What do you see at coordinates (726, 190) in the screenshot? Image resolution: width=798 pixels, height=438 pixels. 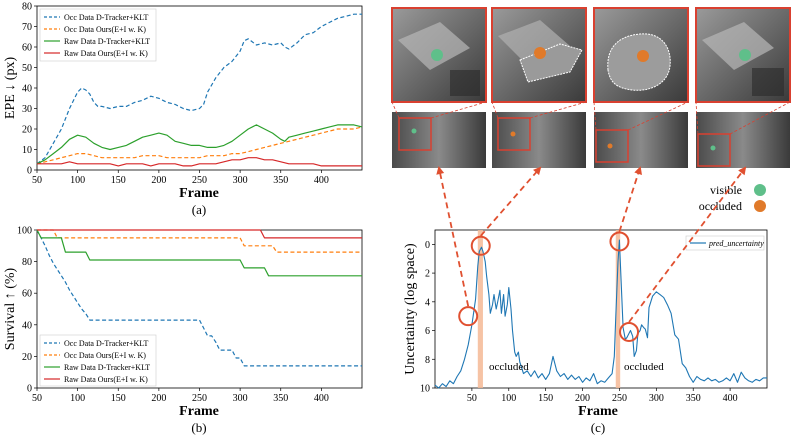 I see `legend-visible-label: visible` at bounding box center [726, 190].